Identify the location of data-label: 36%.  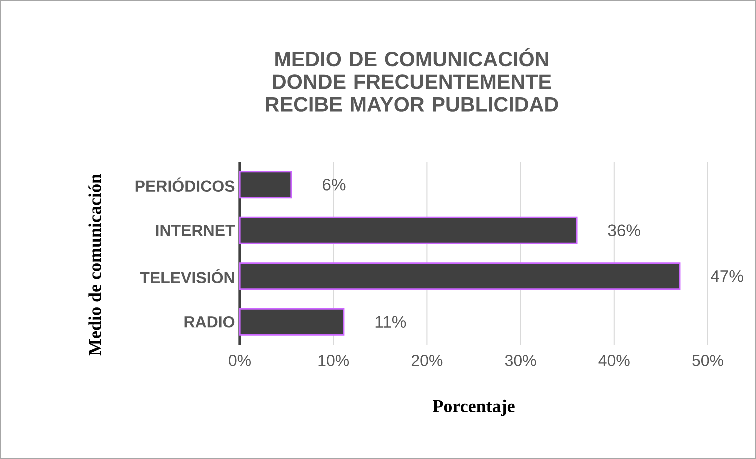
(624, 230).